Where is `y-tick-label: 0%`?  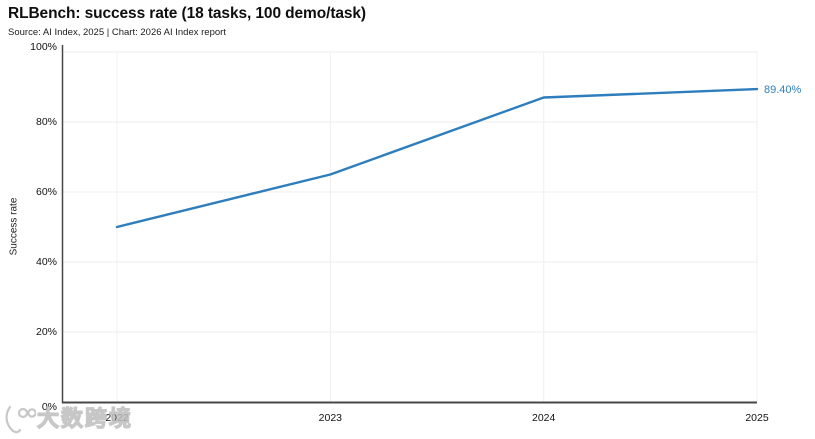 y-tick-label: 0% is located at coordinates (49, 407).